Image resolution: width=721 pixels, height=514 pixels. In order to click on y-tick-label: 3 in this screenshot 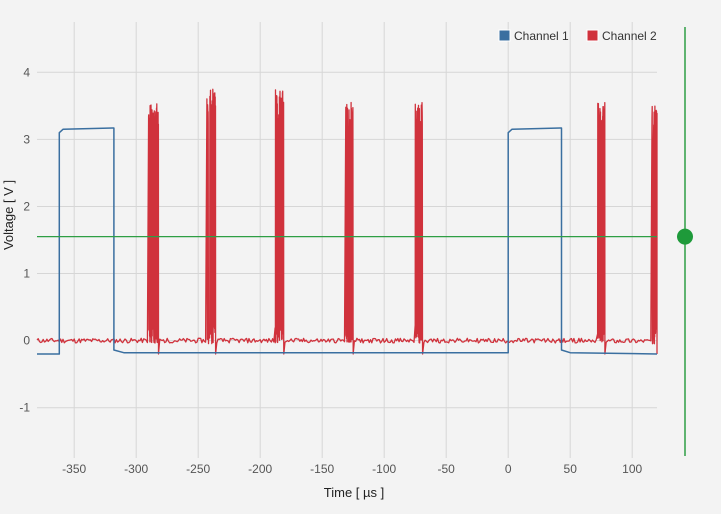, I will do `click(26, 139)`.